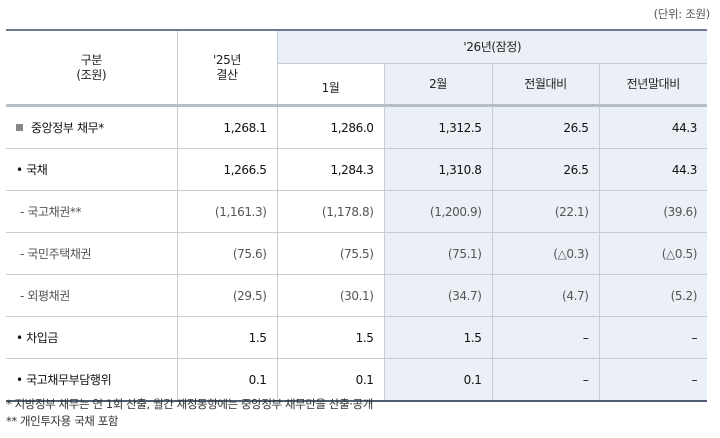 The width and height of the screenshot is (720, 438). I want to click on cell: (75.5), so click(330, 253).